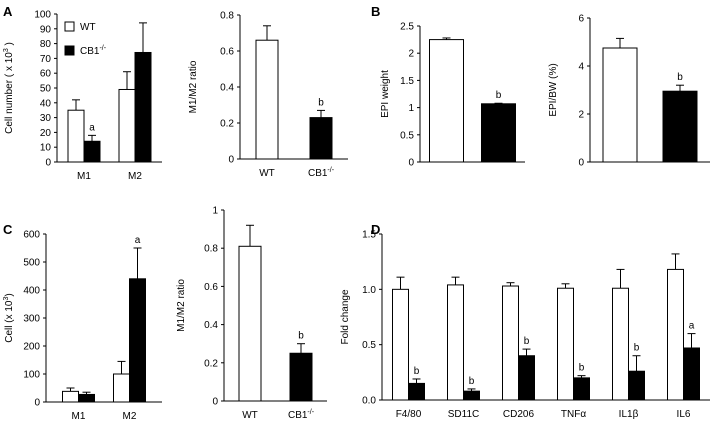 The image size is (726, 424). I want to click on x-tick-label: TNFα, so click(573, 414).